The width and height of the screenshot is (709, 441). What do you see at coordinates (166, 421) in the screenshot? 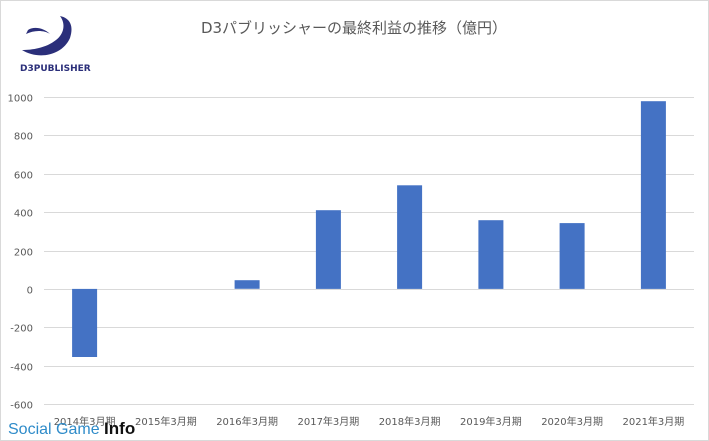
I see `x-tick-label: 2015年3月期` at bounding box center [166, 421].